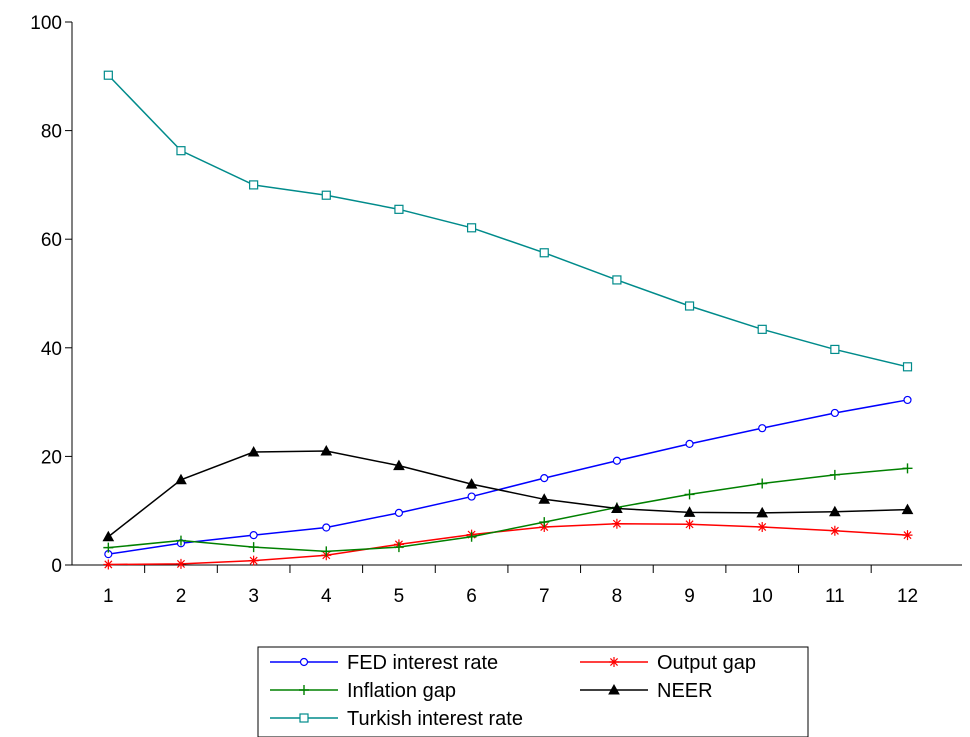  What do you see at coordinates (51, 349) in the screenshot?
I see `y-tick-label: 40` at bounding box center [51, 349].